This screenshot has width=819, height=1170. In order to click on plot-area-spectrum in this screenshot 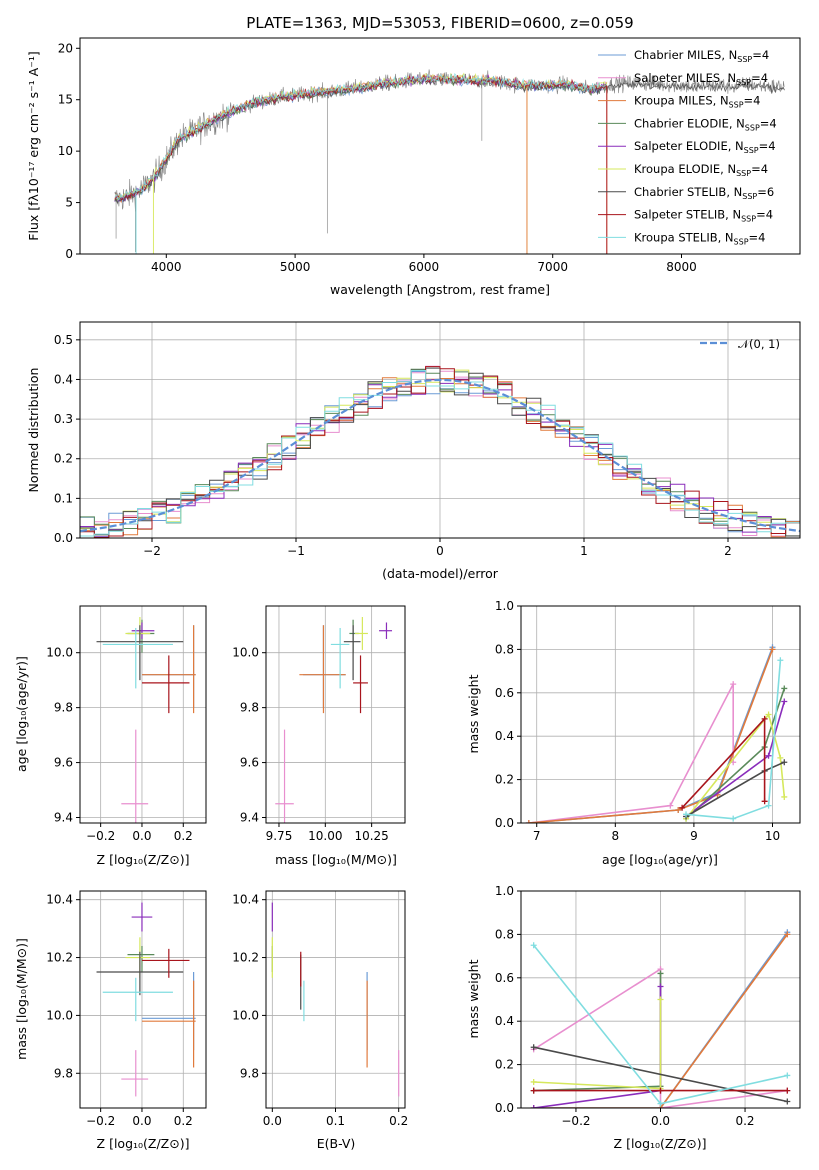, I will do `click(449, 161)`.